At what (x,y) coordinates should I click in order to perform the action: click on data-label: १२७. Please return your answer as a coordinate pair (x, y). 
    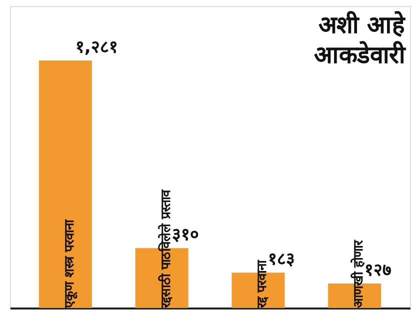
    Looking at the image, I should click on (378, 270).